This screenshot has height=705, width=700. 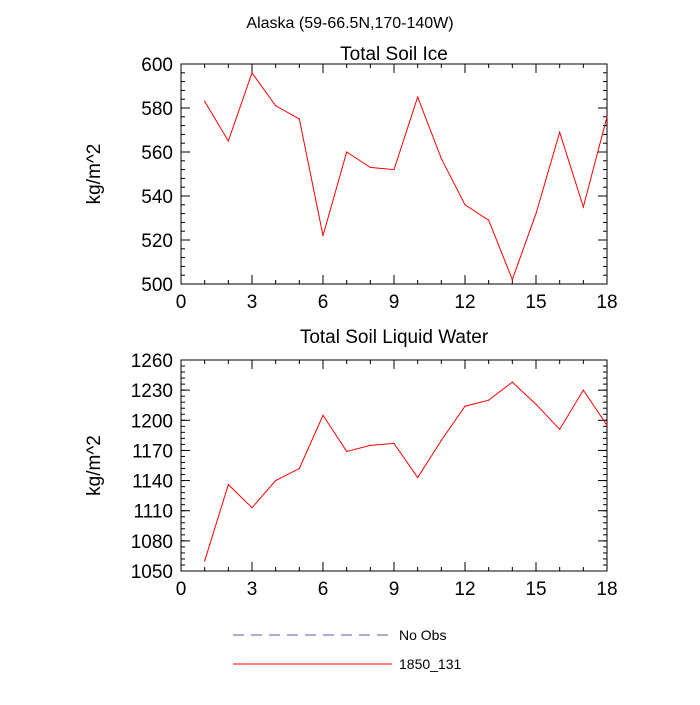 I want to click on y-tick-label: 1110, so click(x=153, y=512).